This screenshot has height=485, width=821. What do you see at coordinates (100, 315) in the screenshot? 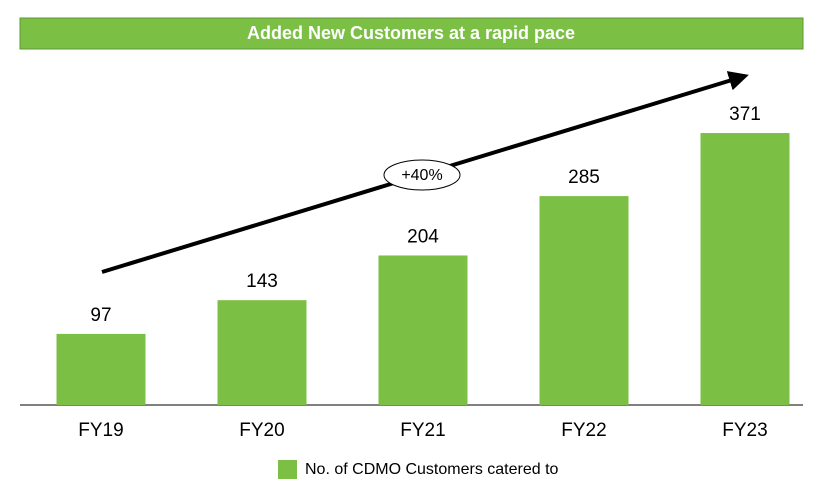
I see `data-label: 97` at bounding box center [100, 315].